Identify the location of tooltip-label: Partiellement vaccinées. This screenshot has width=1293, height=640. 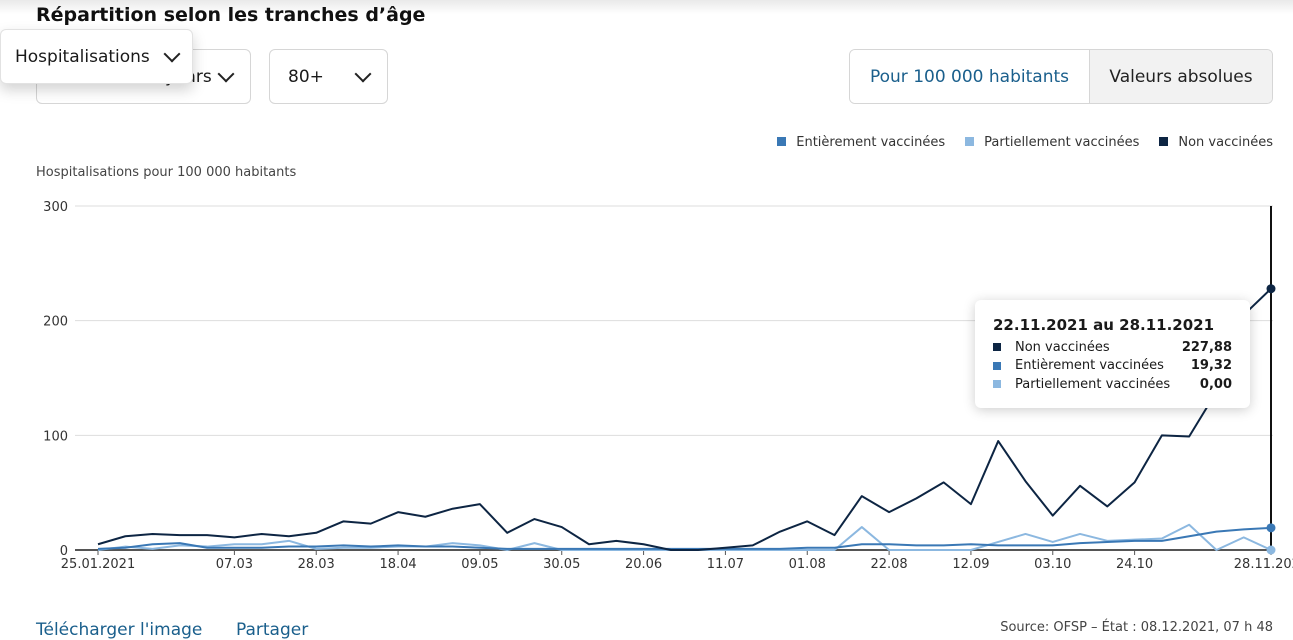
(1093, 384).